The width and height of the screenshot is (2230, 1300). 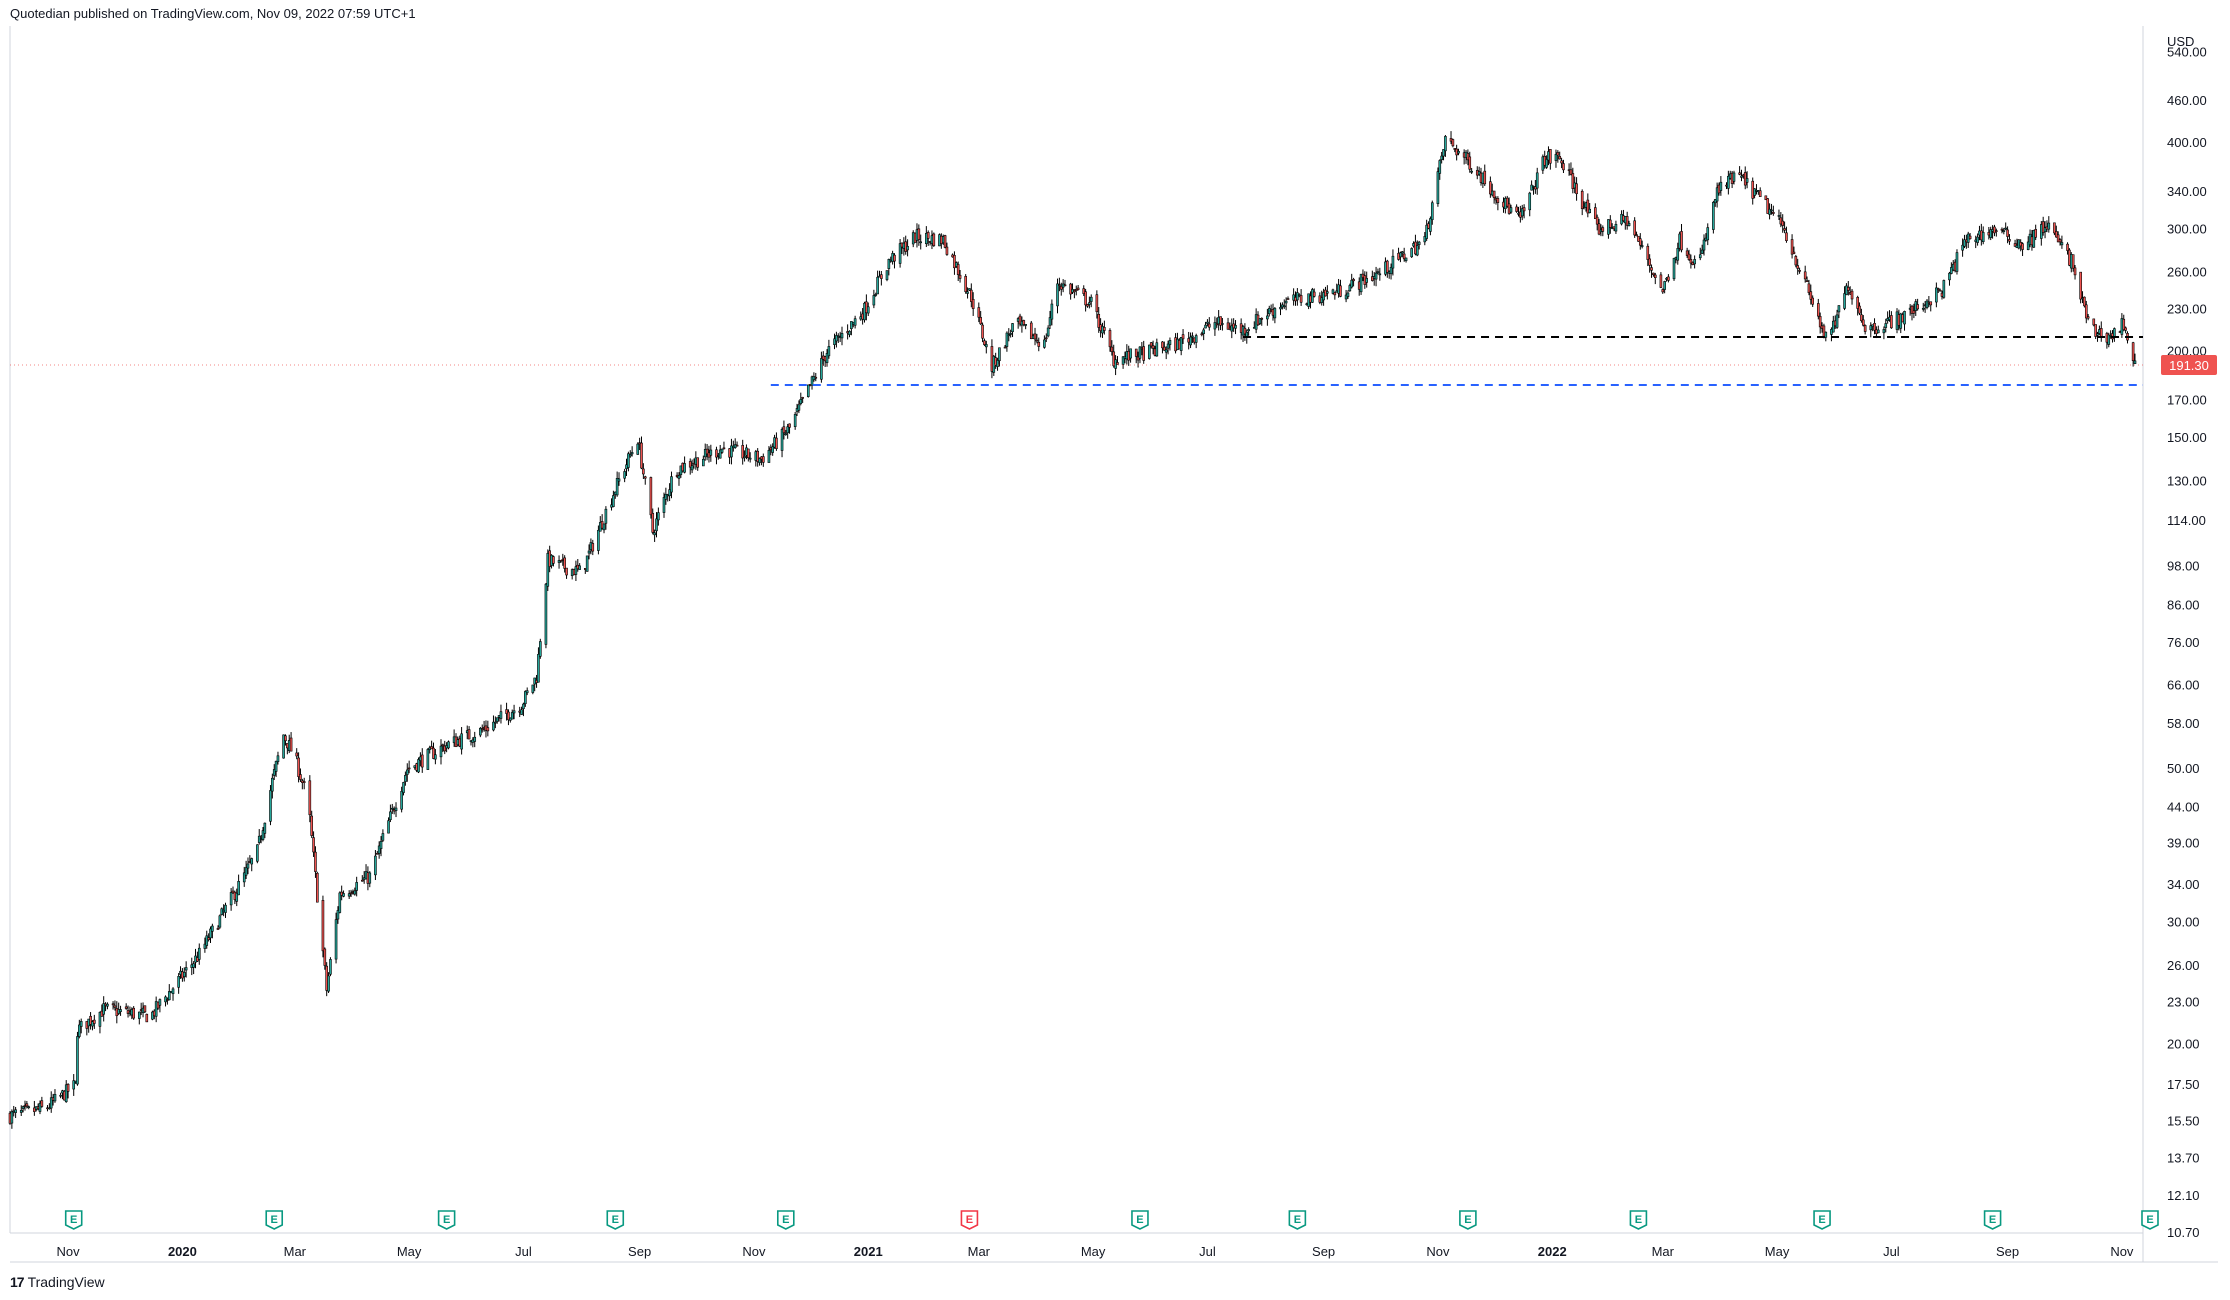 I want to click on time-tick-label: 2020, so click(x=182, y=1251).